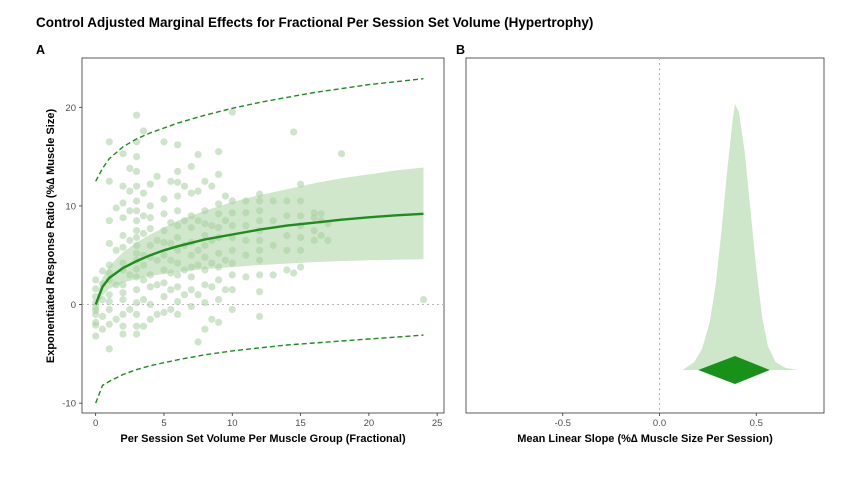 The image size is (864, 484). Describe the element at coordinates (659, 423) in the screenshot. I see `x-tick-label: 0.0` at that location.